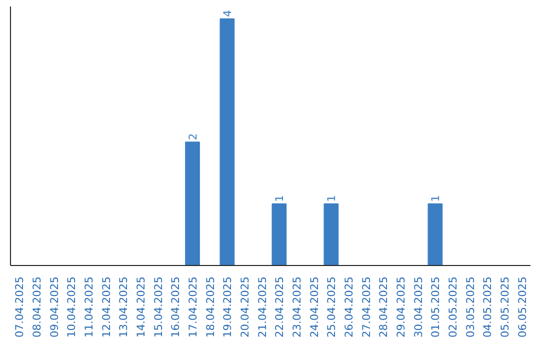 This screenshot has height=340, width=540. Describe the element at coordinates (349, 307) in the screenshot. I see `x-tick-label: 26.04.2025` at that location.